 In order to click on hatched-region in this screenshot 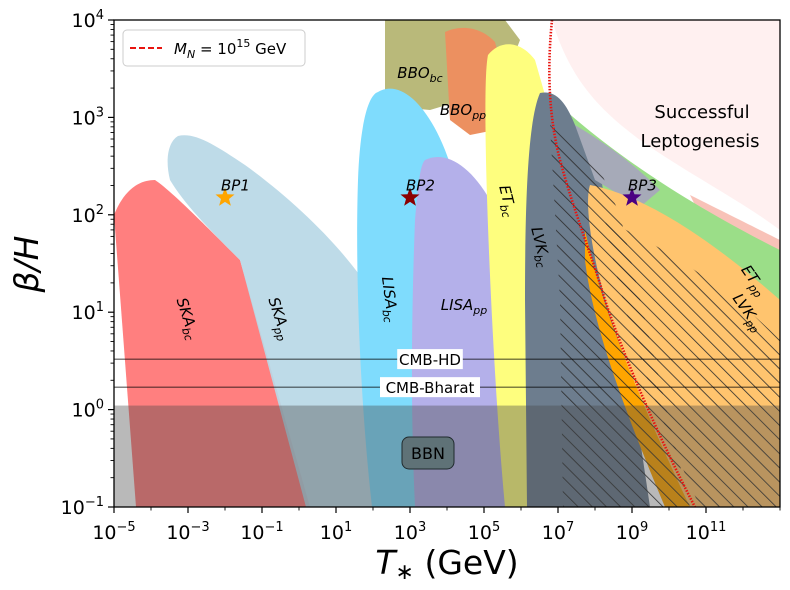, I will do `click(620, 316)`.